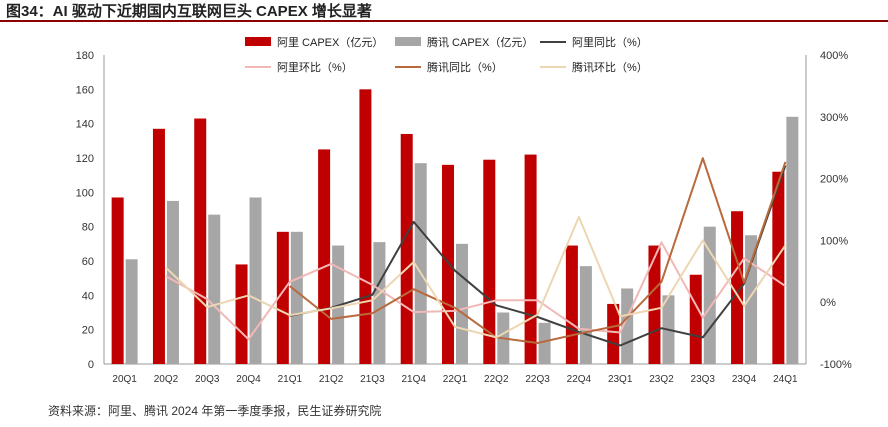 The width and height of the screenshot is (888, 427). What do you see at coordinates (258, 41) in the screenshot?
I see `legend-ali-capex-swatch` at bounding box center [258, 41].